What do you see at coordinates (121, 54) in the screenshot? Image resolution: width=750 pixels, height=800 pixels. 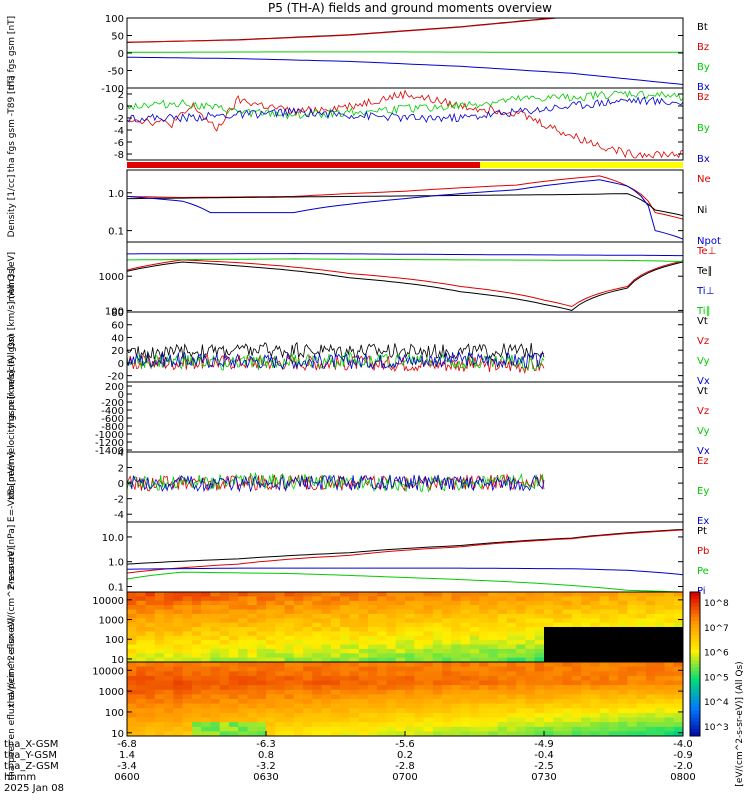 I see `ytick-bfgs: 0` at bounding box center [121, 54].